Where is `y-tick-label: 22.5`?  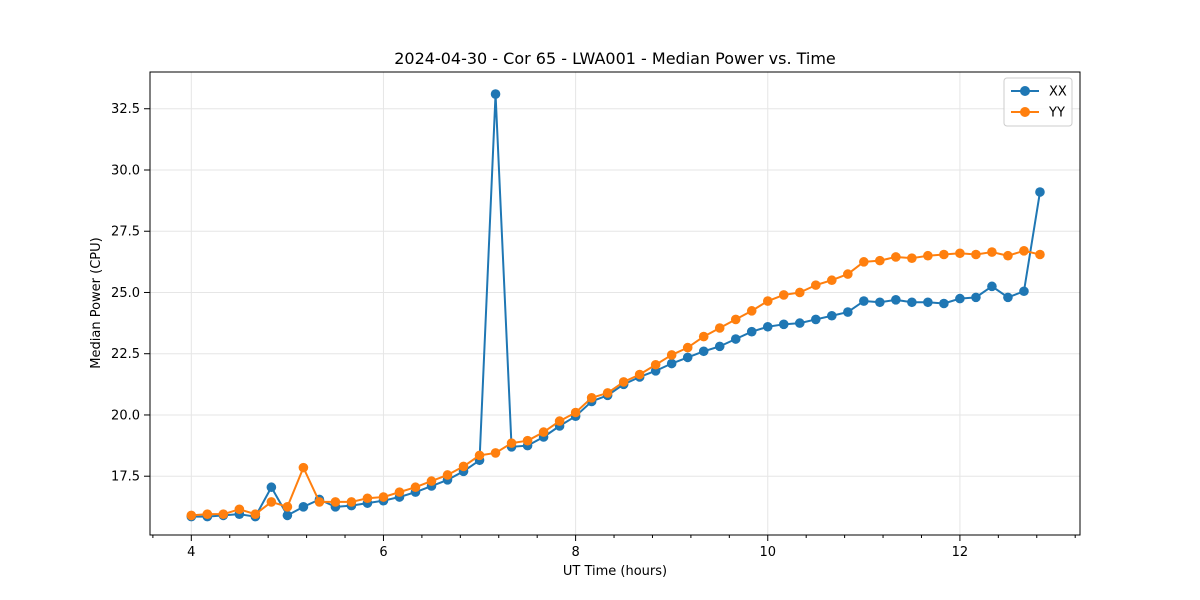 y-tick-label: 22.5 is located at coordinates (125, 354).